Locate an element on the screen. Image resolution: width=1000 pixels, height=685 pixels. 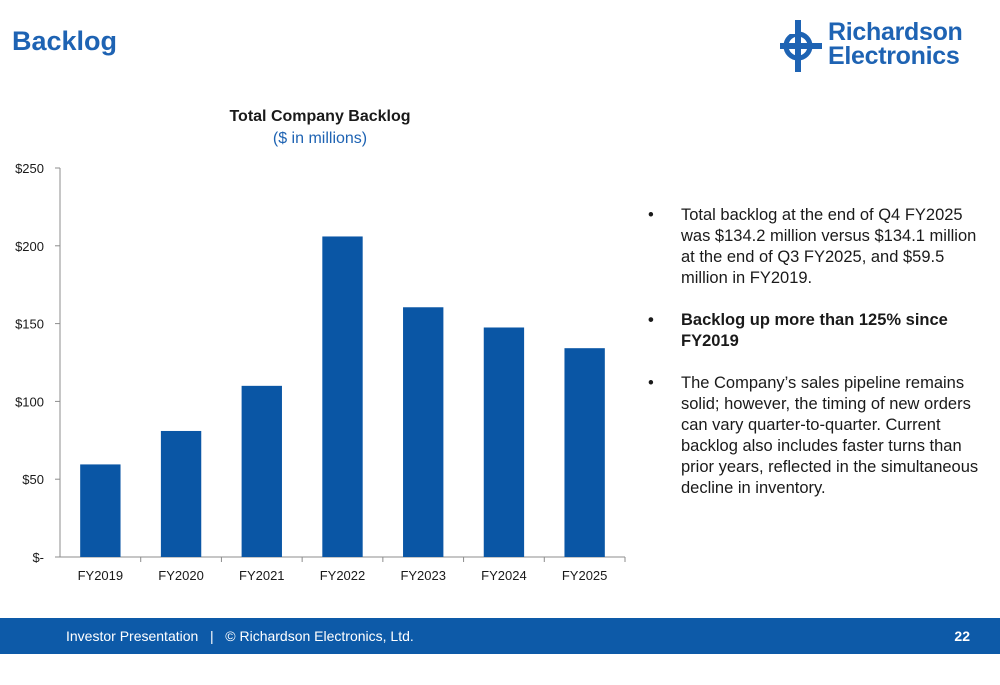
chart-title: Total Company Backlog is located at coordinates (320, 116).